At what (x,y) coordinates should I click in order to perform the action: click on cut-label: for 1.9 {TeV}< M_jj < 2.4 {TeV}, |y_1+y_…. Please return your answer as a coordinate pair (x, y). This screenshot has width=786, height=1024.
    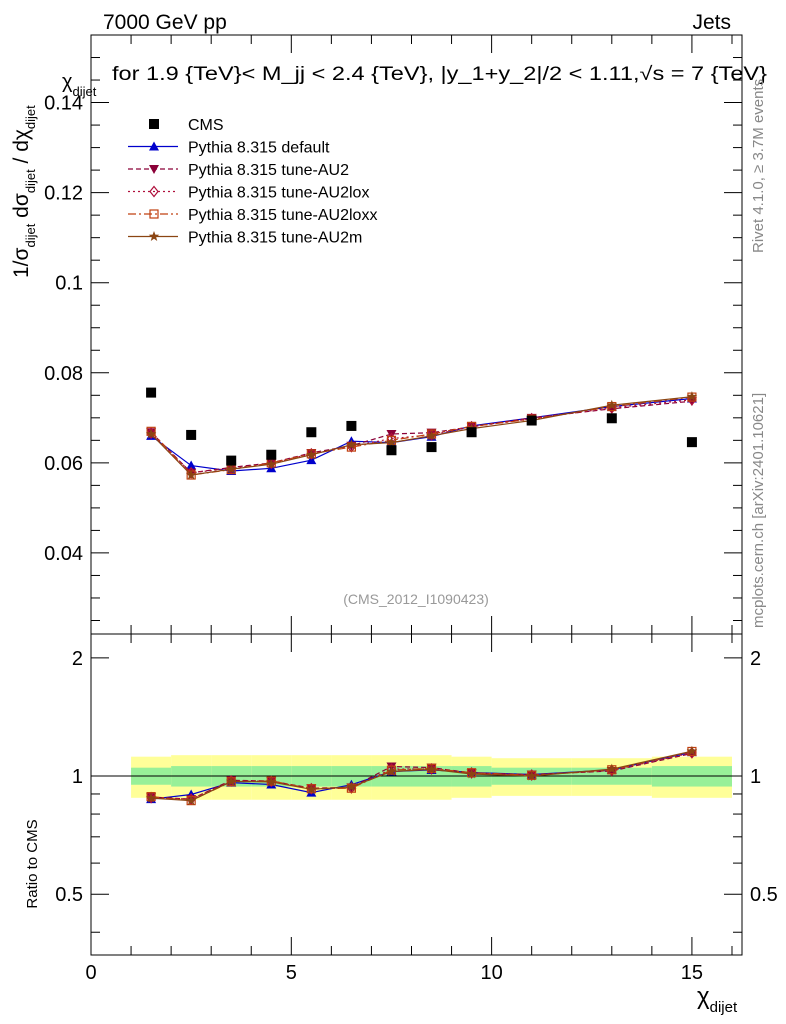
    Looking at the image, I should click on (439, 74).